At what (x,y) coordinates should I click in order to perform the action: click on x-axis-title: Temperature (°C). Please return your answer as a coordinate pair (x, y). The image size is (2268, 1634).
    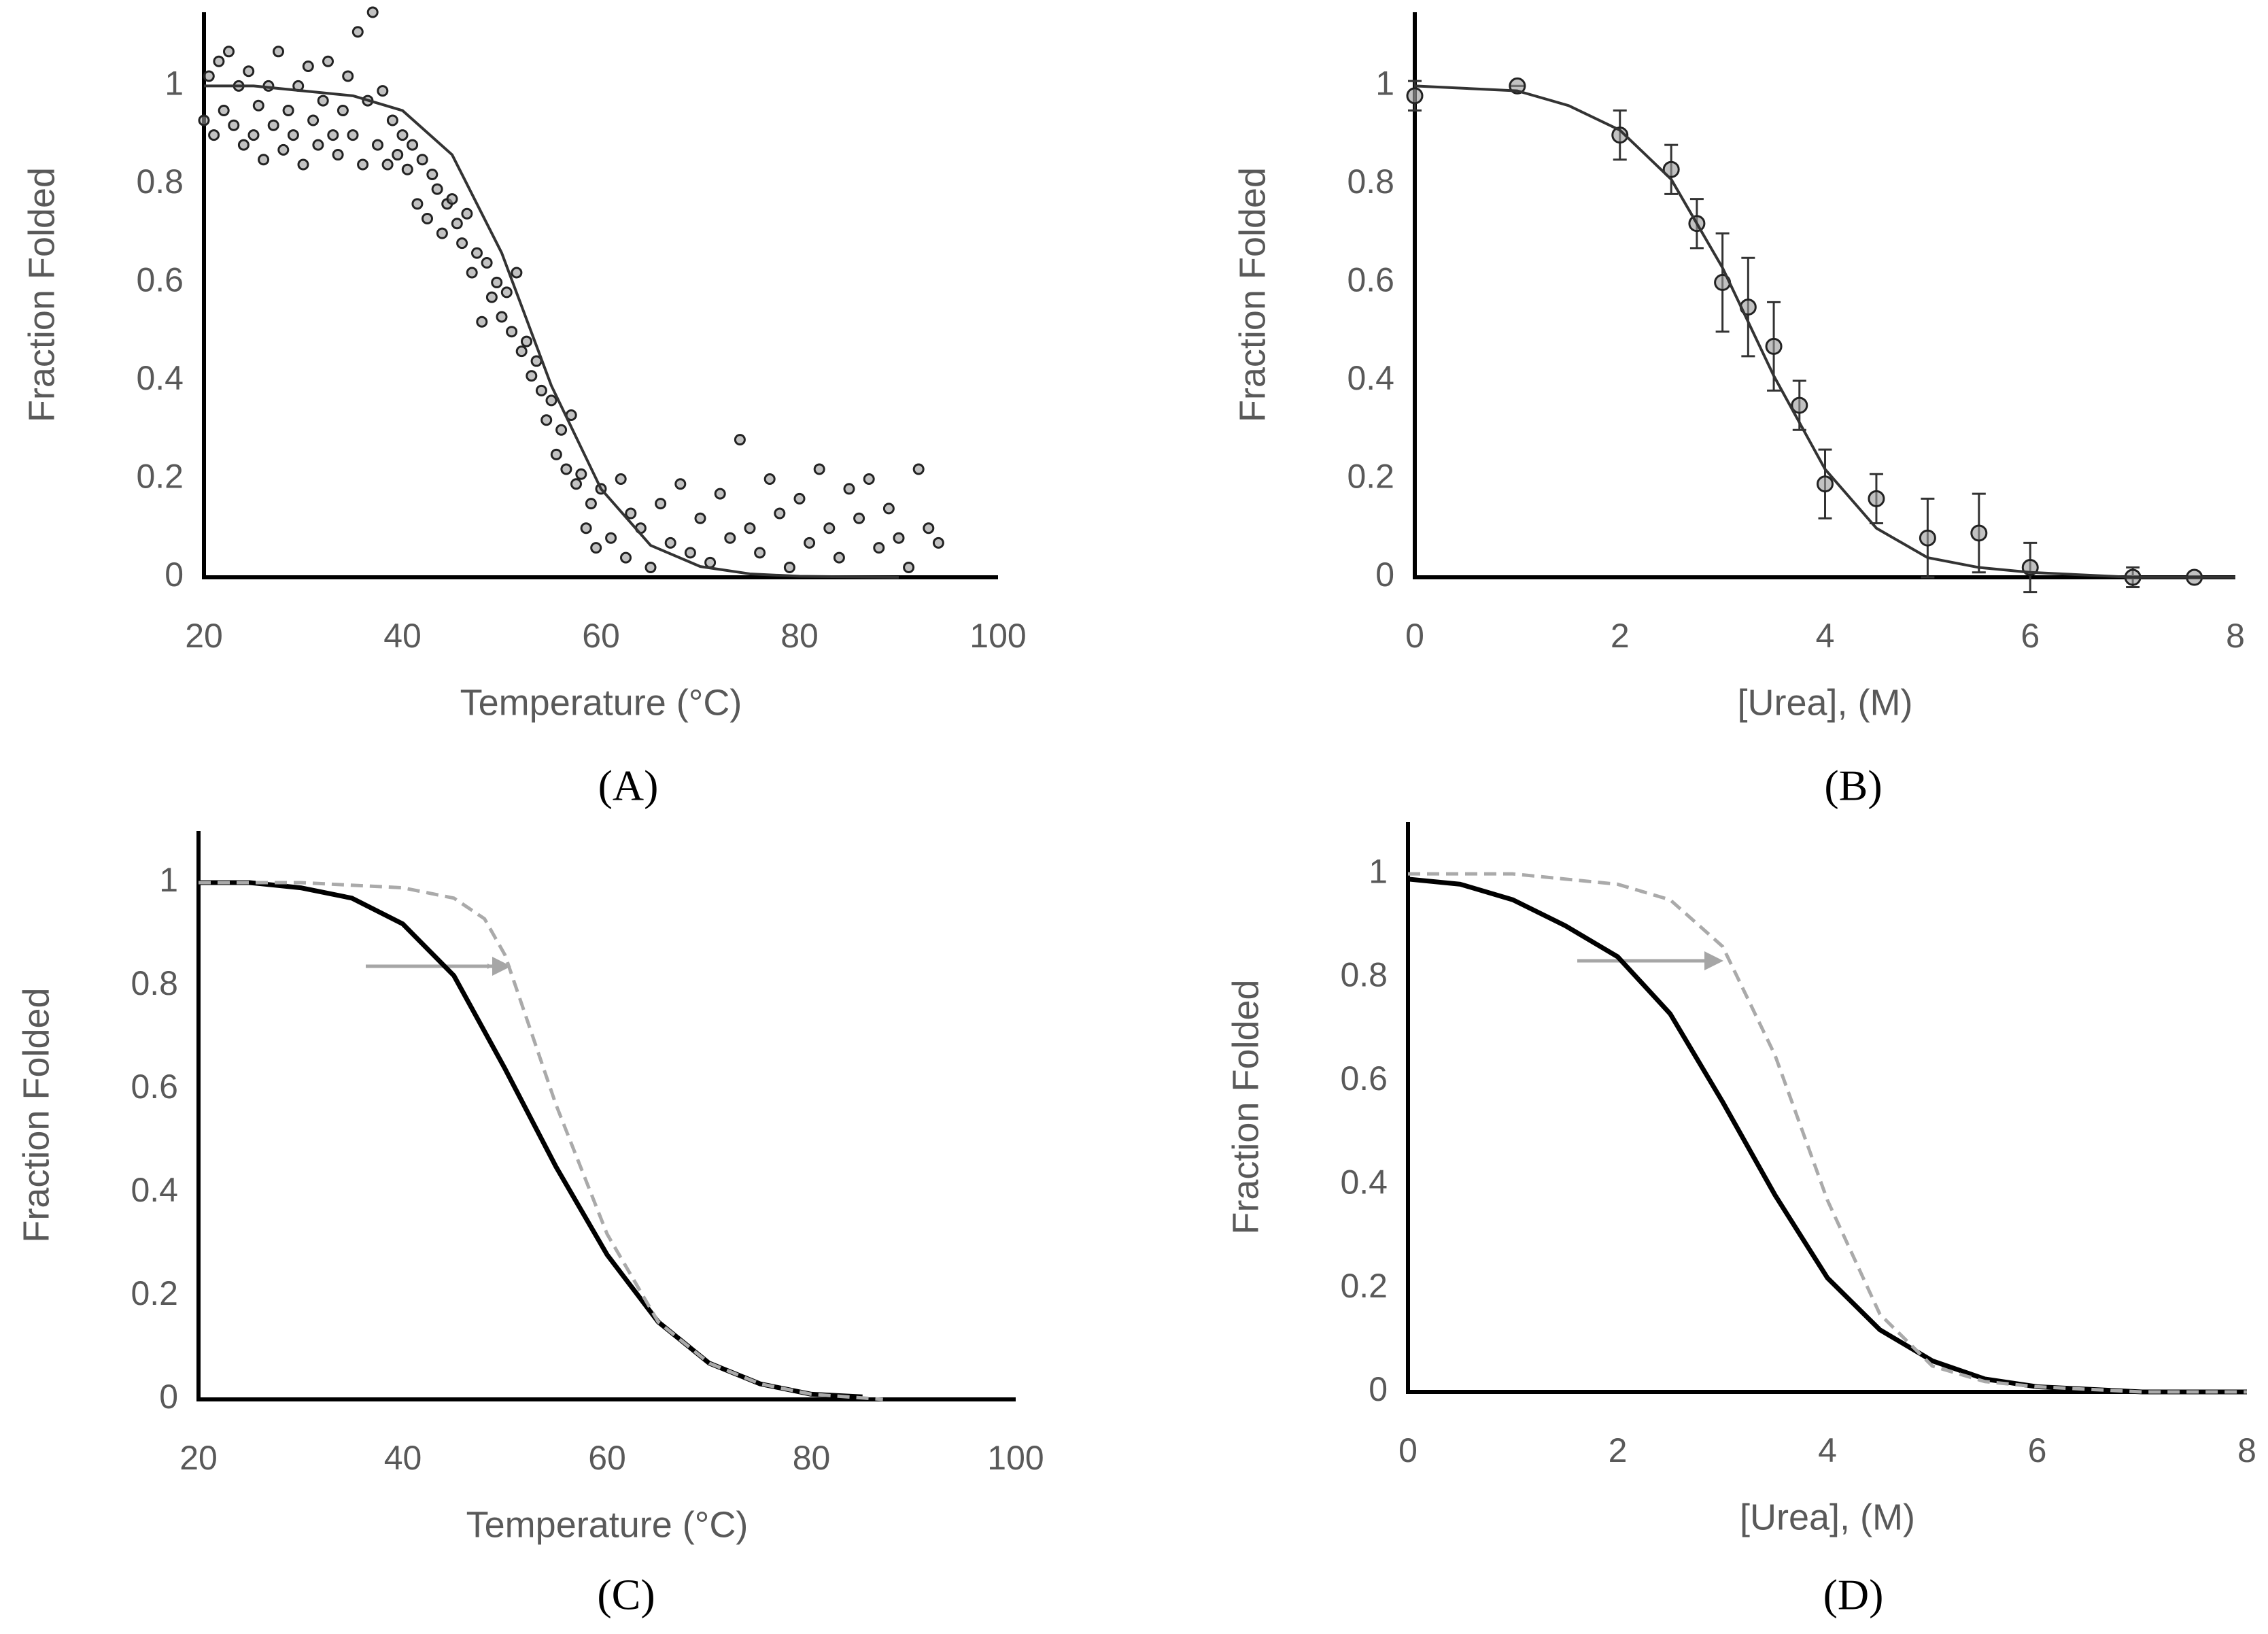
    Looking at the image, I should click on (601, 702).